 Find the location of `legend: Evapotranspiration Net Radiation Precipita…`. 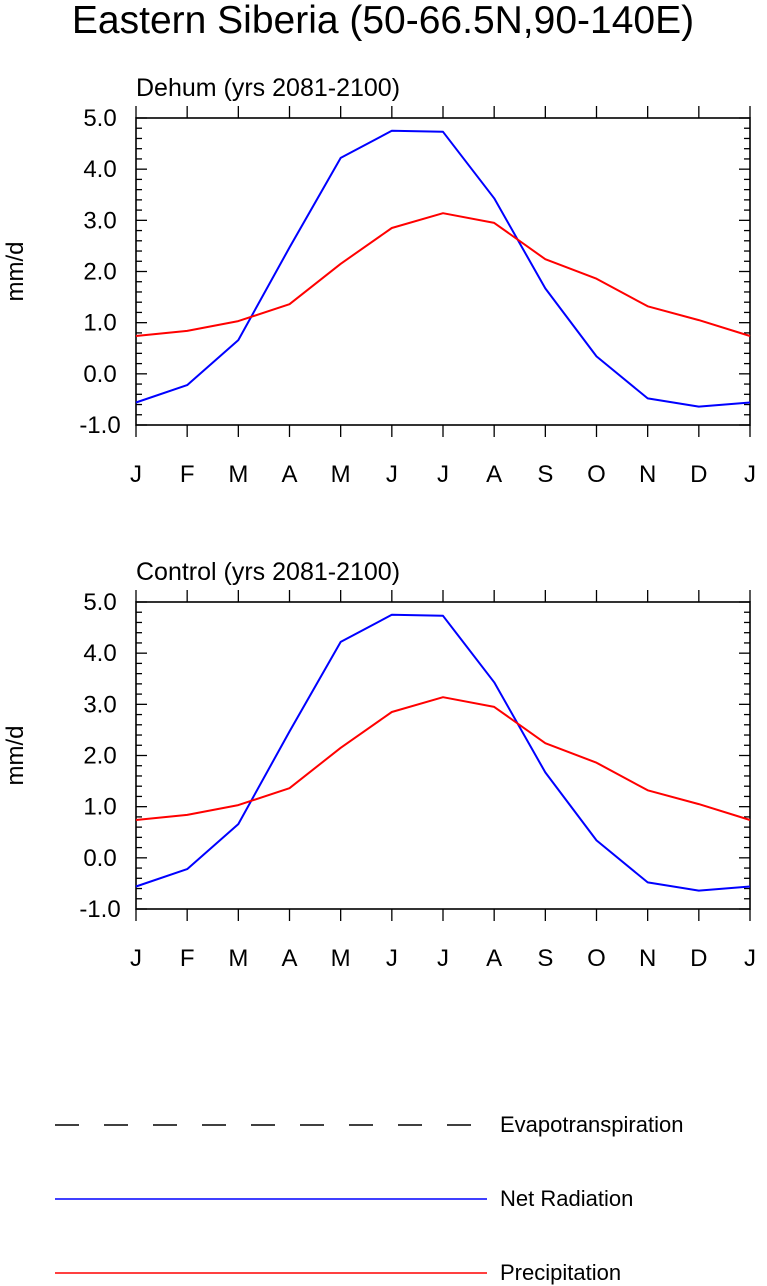

legend: Evapotranspiration Net Radiation Precipita… is located at coordinates (369, 1198).